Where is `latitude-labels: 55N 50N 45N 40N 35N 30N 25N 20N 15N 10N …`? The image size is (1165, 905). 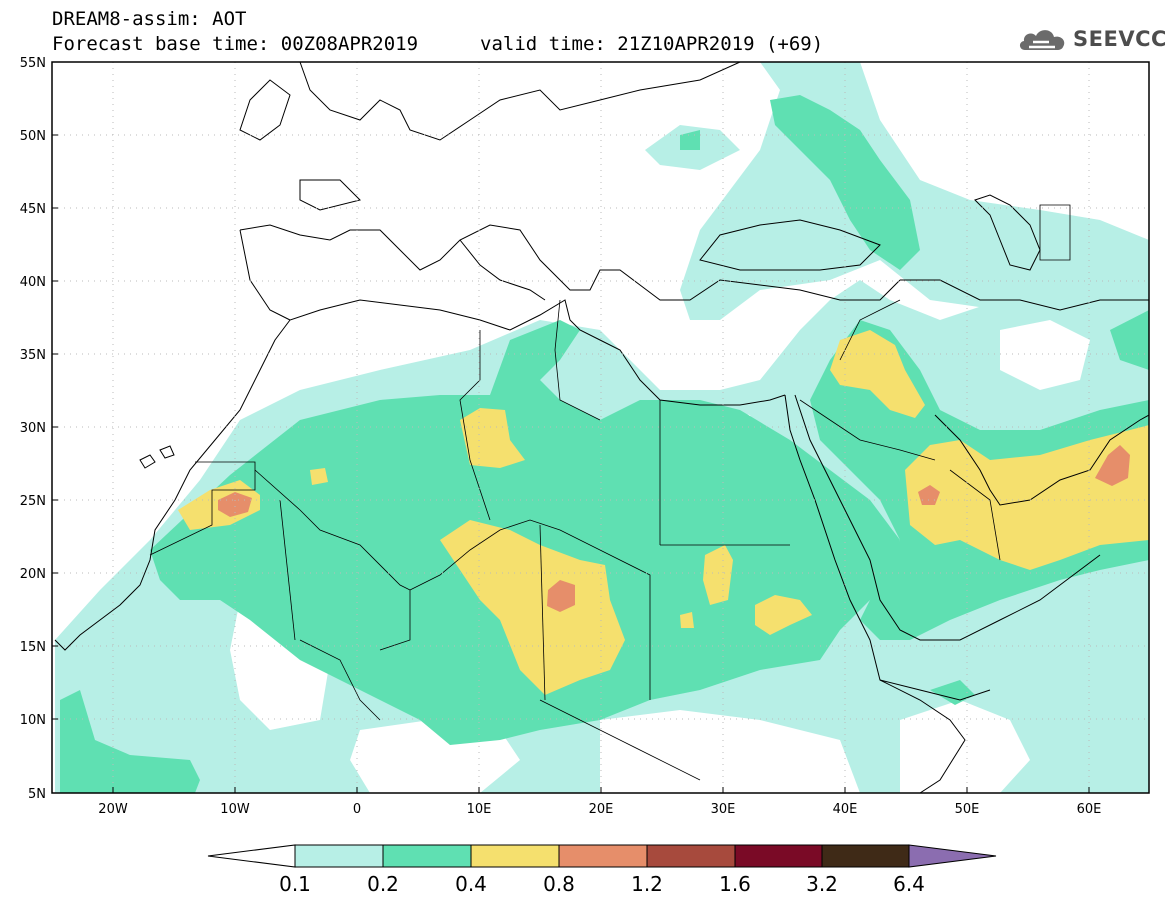 latitude-labels: 55N 50N 45N 40N 35N 30N 25N 20N 15N 10N … is located at coordinates (33, 429).